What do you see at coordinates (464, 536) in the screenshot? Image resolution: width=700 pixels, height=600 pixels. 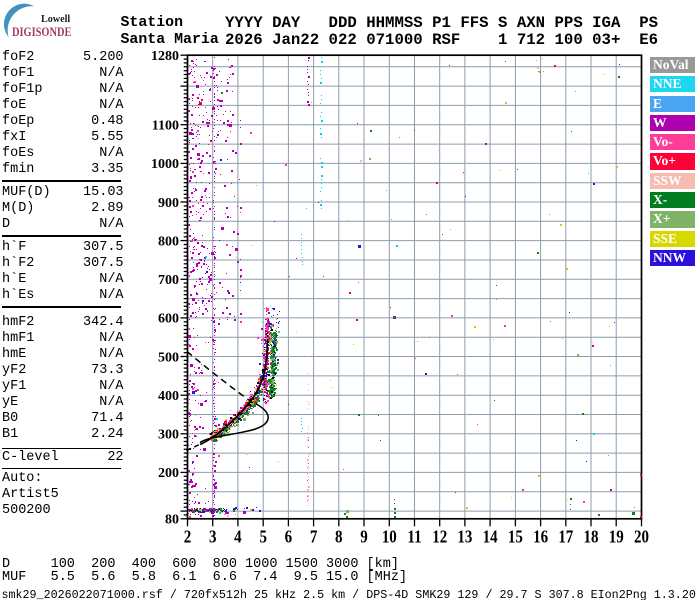 I see `svg-text: 13` at bounding box center [464, 536].